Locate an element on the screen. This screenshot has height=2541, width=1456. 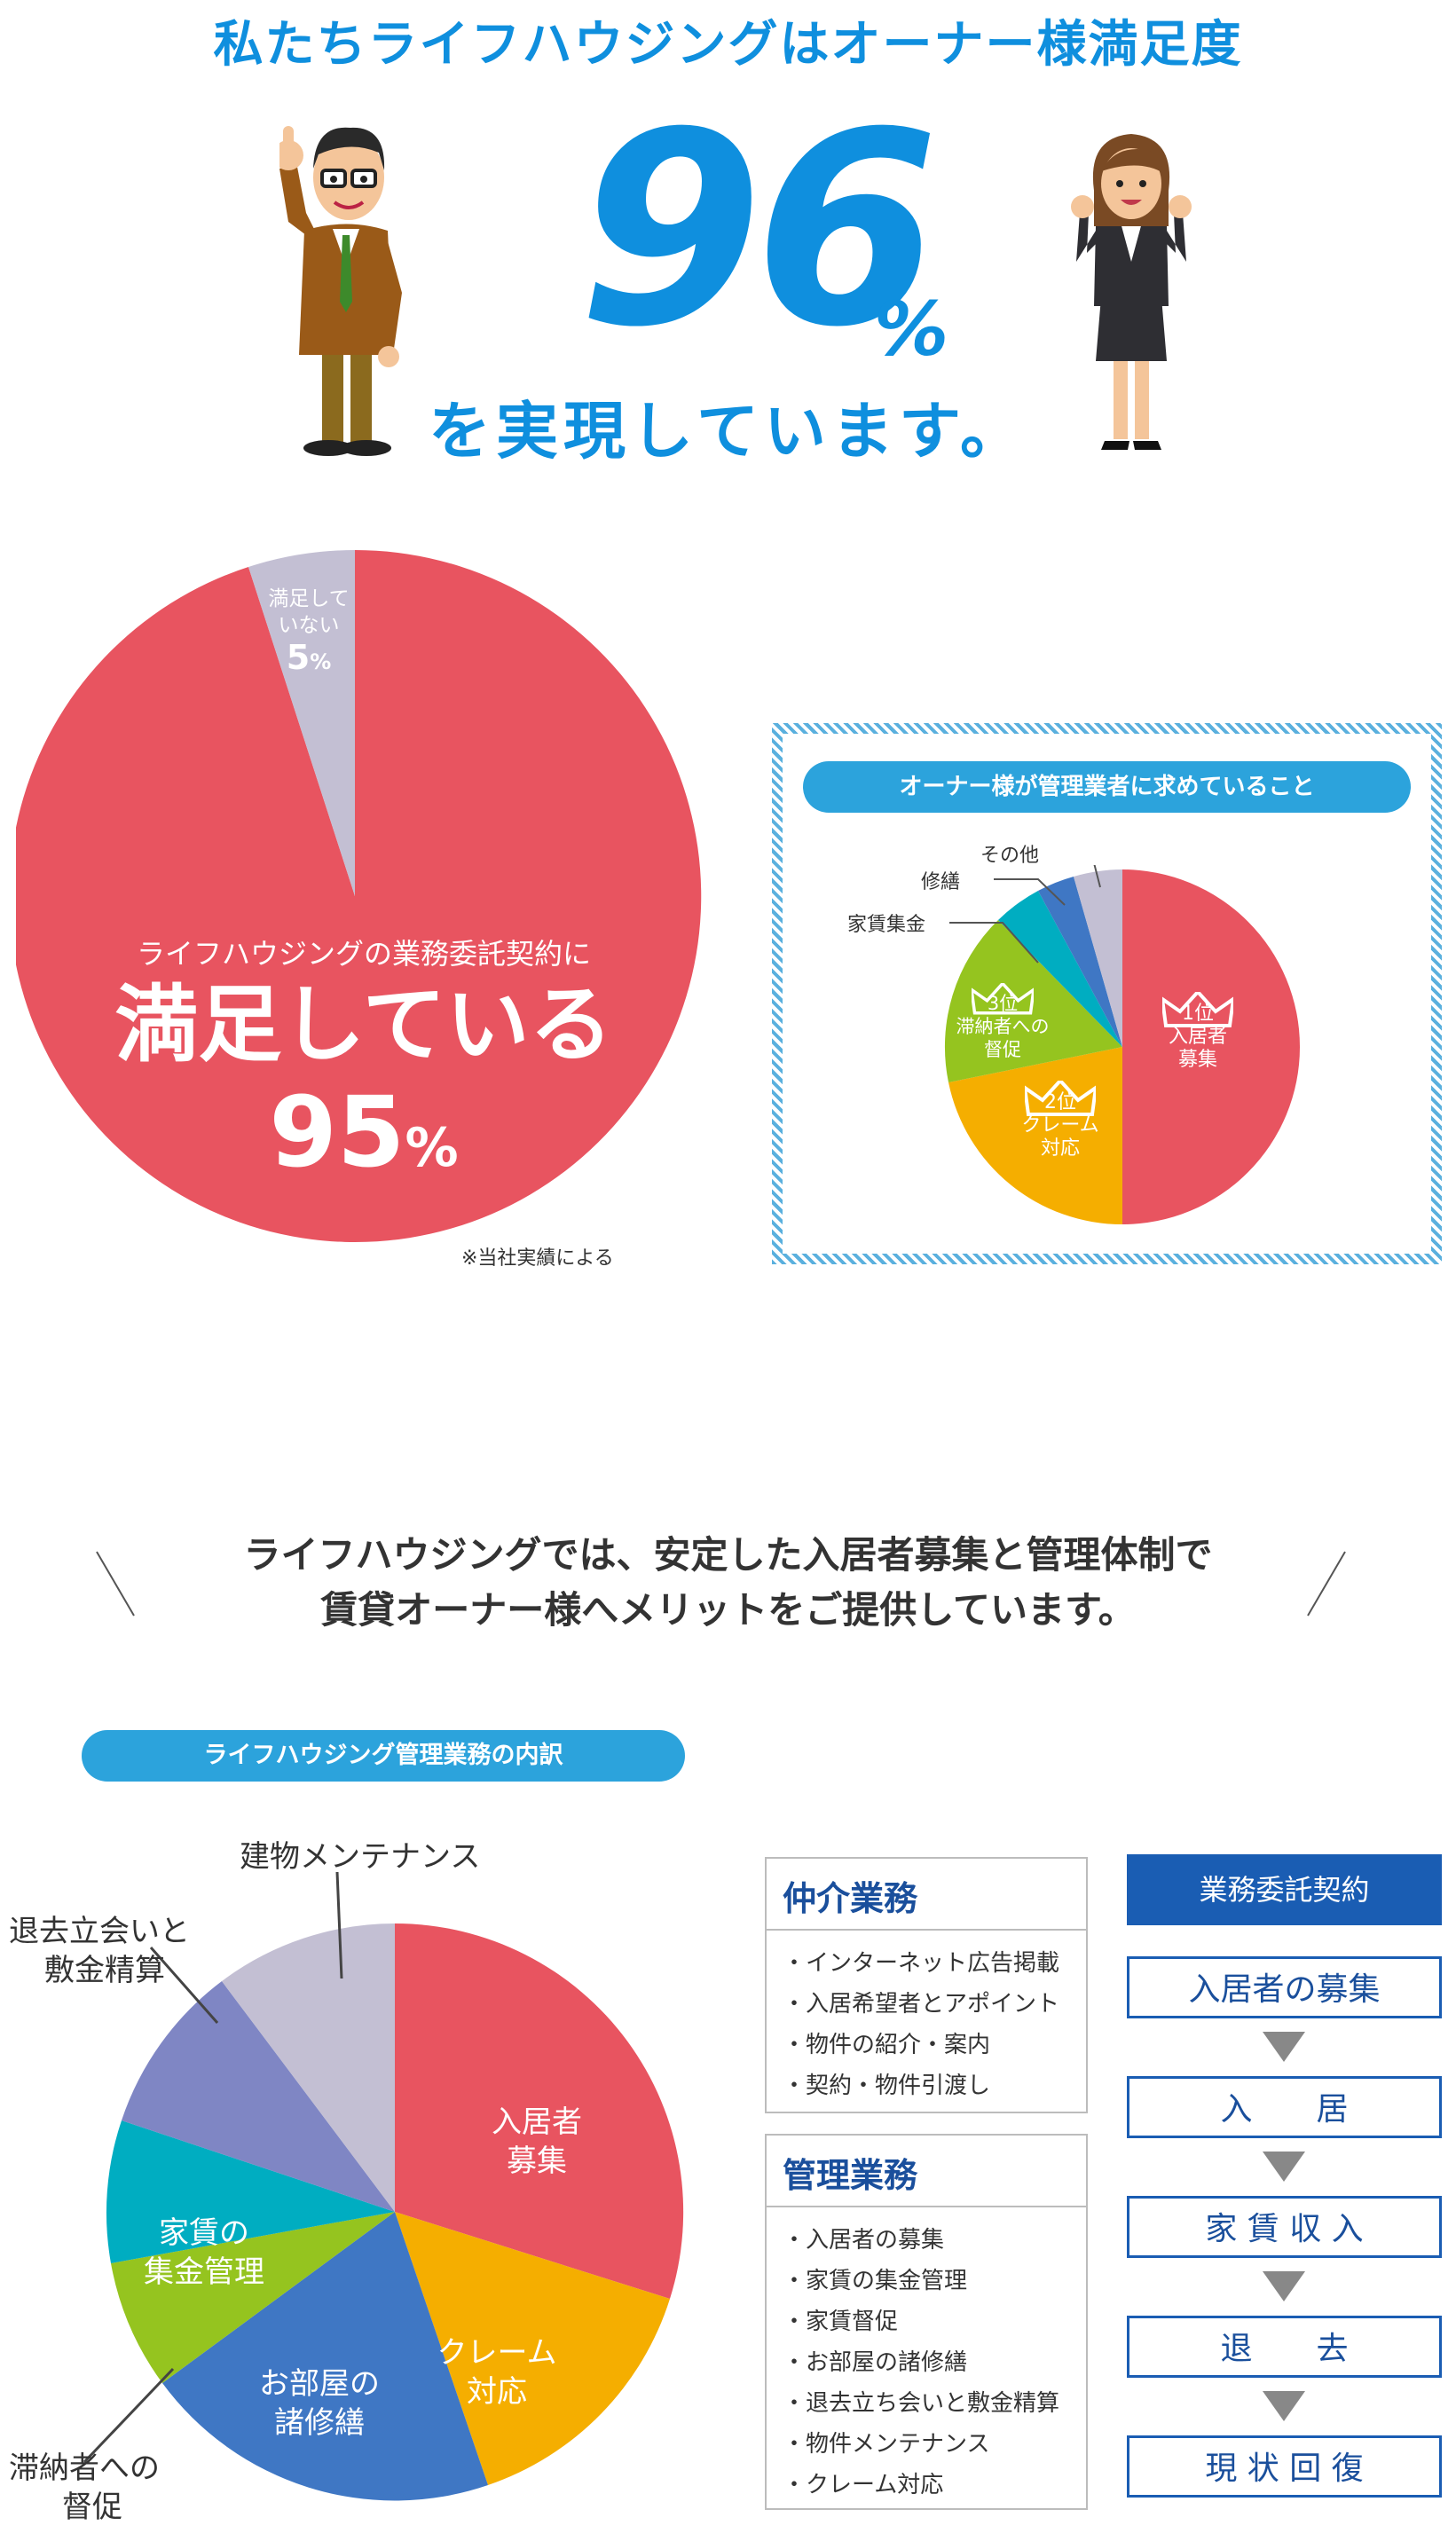
unsatisfied-label: 満足して いない 5% is located at coordinates (308, 630).